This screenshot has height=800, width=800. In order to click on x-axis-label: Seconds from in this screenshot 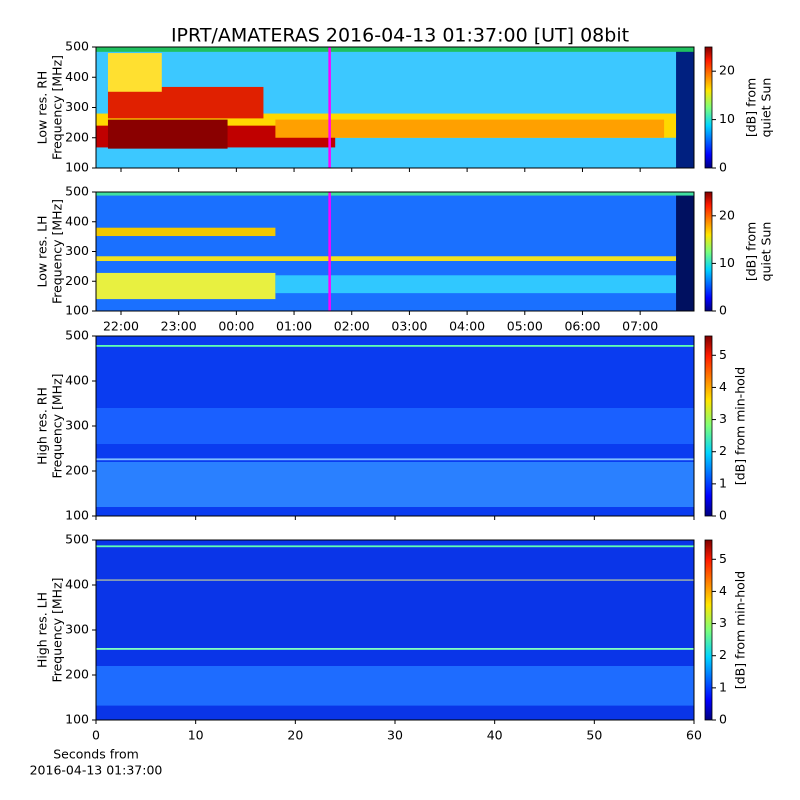, I will do `click(96, 754)`.